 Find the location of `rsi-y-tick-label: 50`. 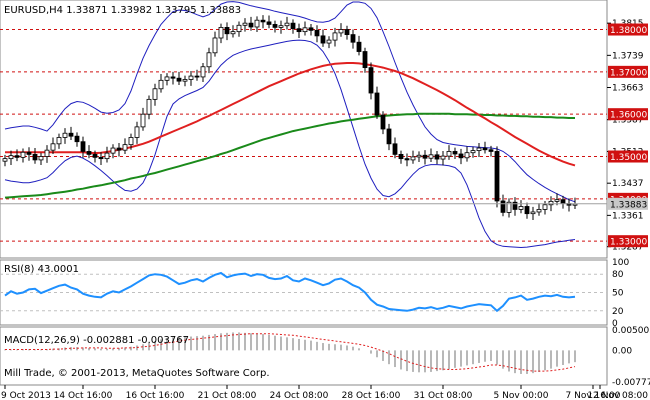

rsi-y-tick-label: 50 is located at coordinates (618, 294).